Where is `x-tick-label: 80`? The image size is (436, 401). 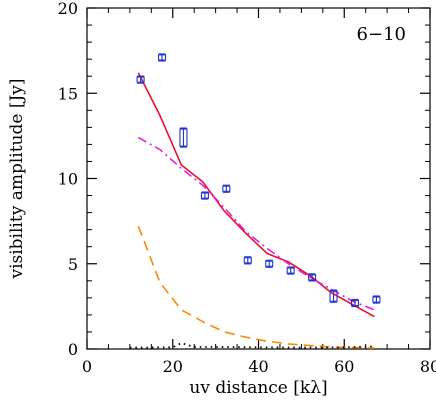 x-tick-label: 80 is located at coordinates (428, 366).